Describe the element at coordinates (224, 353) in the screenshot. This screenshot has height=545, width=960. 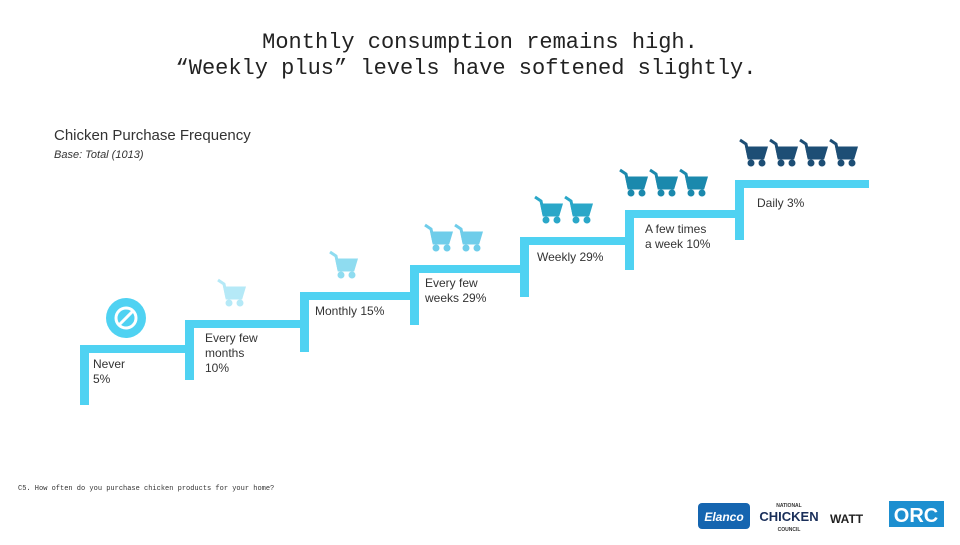
I see `step-label: months` at that location.